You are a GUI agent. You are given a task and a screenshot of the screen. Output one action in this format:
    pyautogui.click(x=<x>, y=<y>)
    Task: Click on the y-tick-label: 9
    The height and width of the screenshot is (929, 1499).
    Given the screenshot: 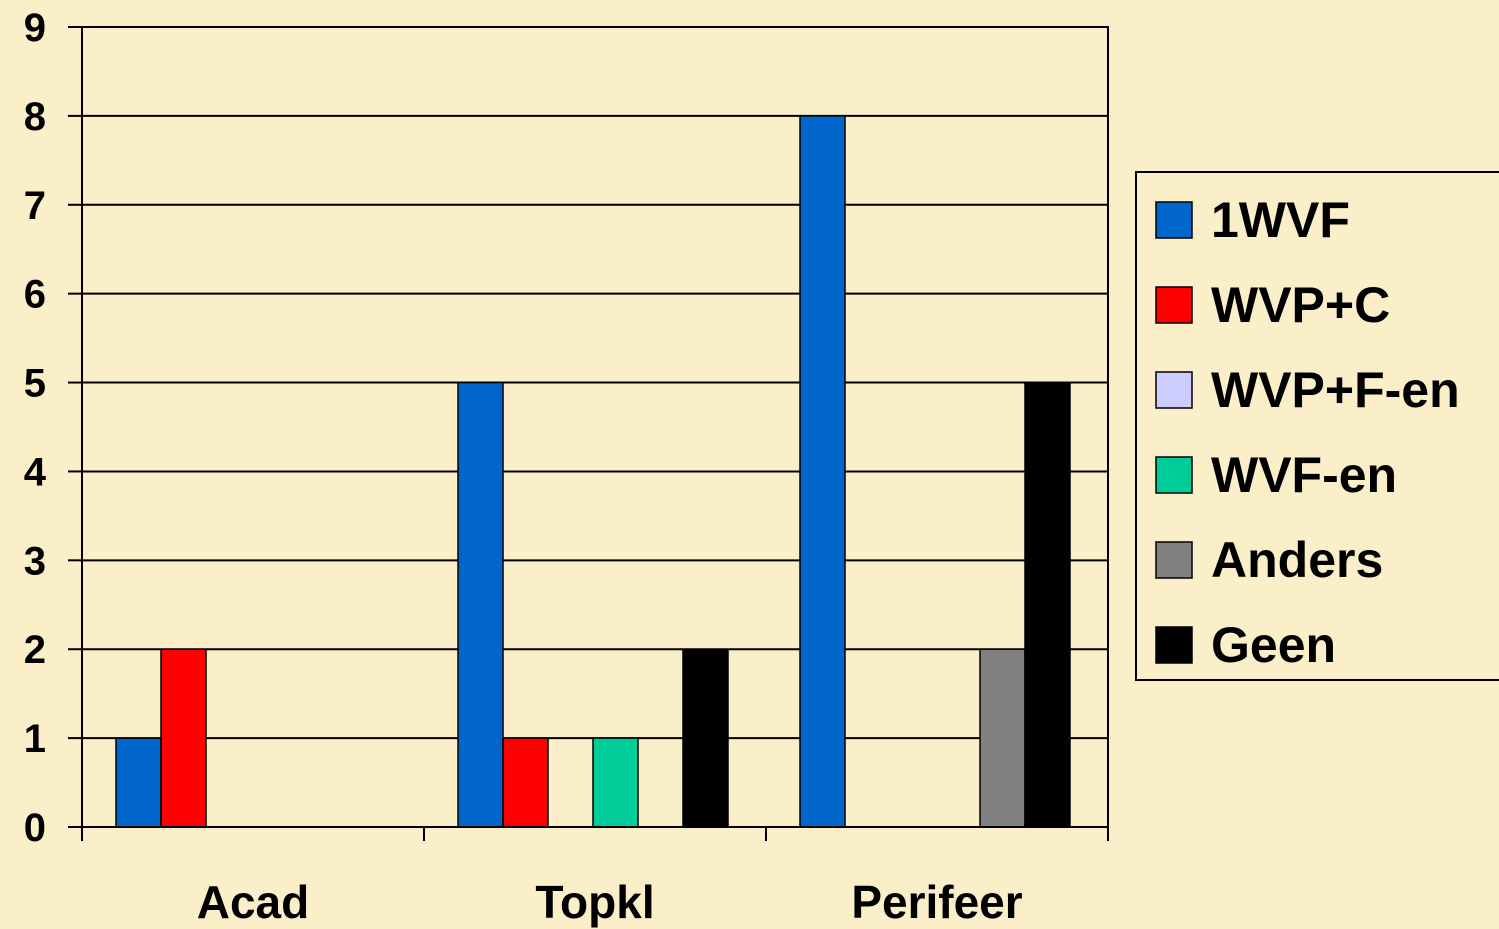 What is the action you would take?
    pyautogui.click(x=35, y=28)
    